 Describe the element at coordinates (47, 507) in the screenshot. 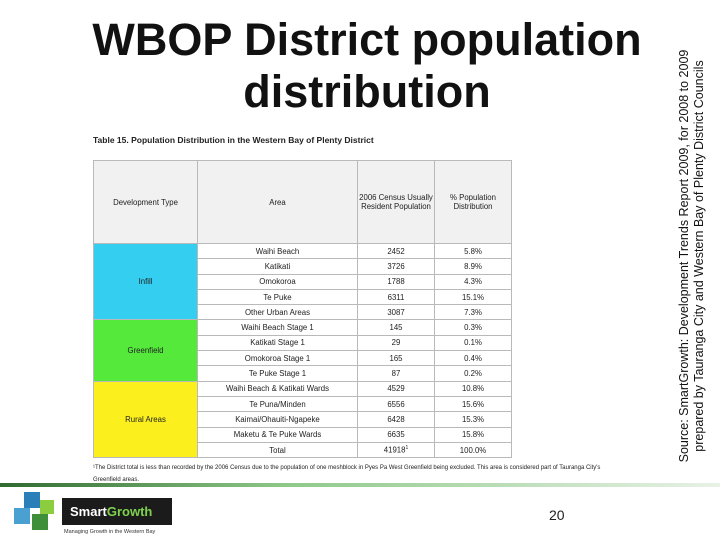

I see `cube-green-icon` at that location.